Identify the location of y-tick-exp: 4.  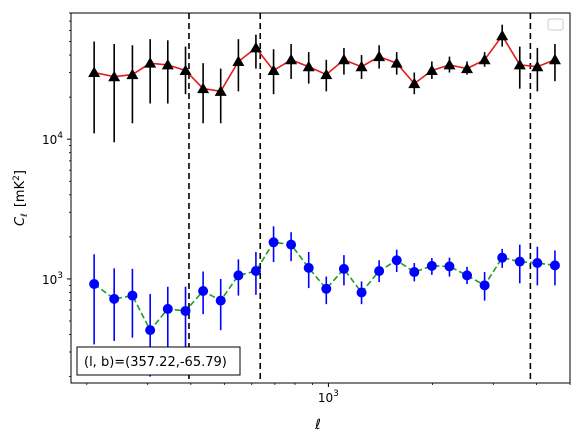
(60, 136).